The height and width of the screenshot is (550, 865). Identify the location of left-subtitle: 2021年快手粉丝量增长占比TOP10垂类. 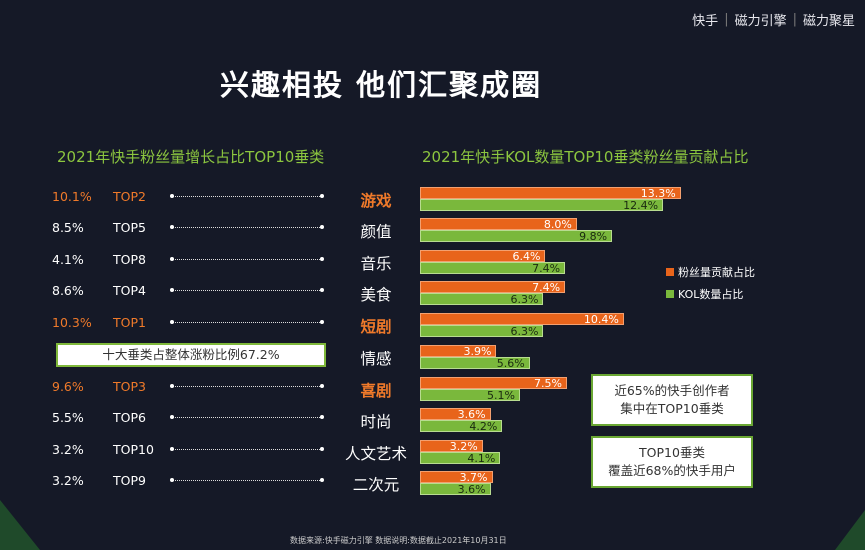
(191, 157).